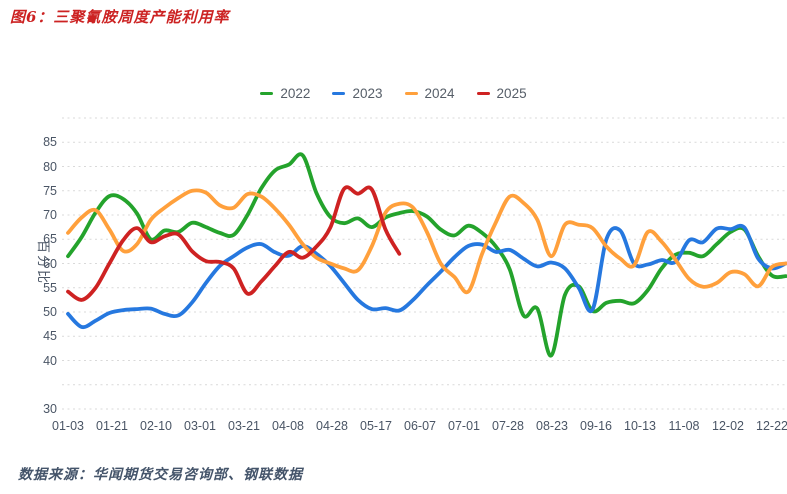 The image size is (787, 494). I want to click on x-tick-label-04-08: 04-08, so click(288, 426).